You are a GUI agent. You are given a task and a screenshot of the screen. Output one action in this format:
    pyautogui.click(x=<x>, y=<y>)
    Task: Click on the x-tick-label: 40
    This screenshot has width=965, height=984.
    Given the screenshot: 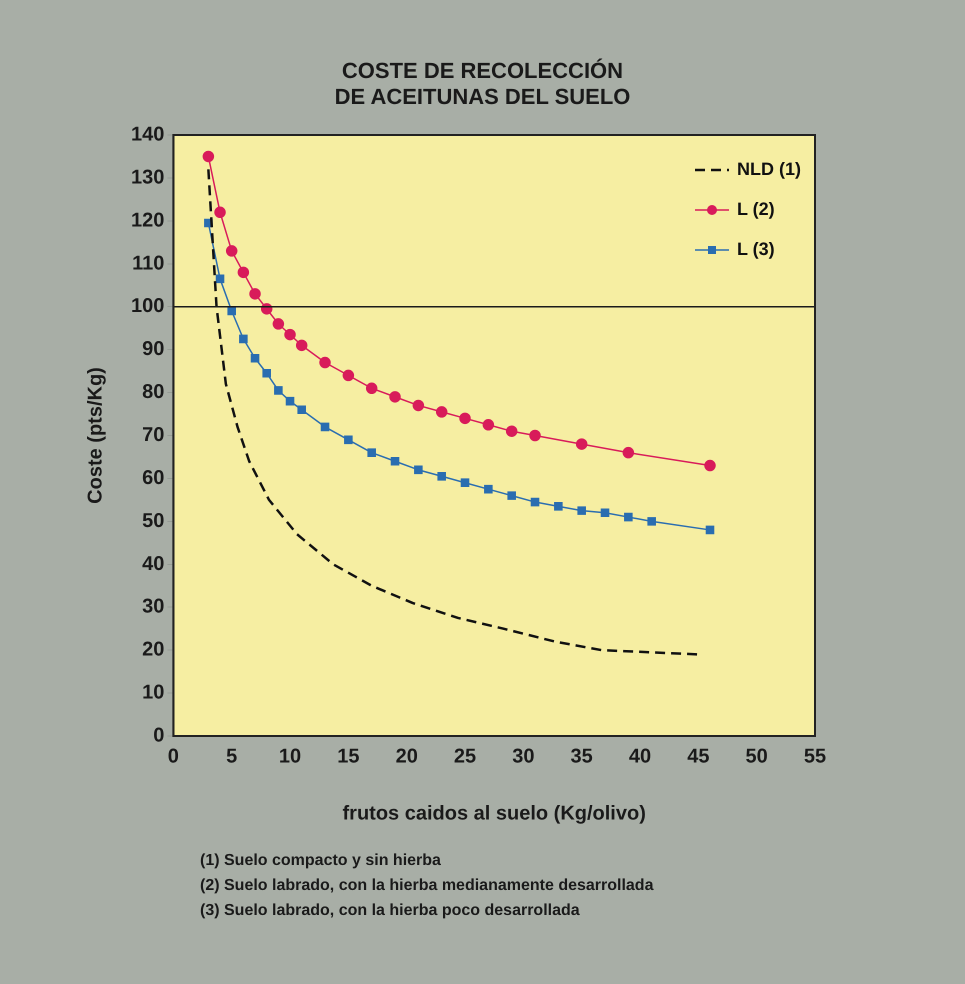 What is the action you would take?
    pyautogui.click(x=640, y=757)
    